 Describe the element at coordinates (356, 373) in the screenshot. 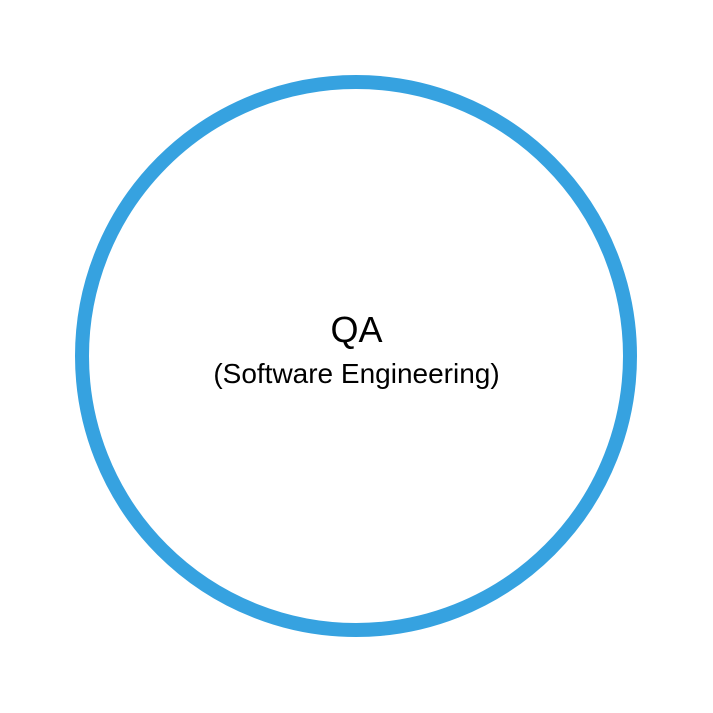

I see `node-subtitle: (Software Engineering)` at that location.